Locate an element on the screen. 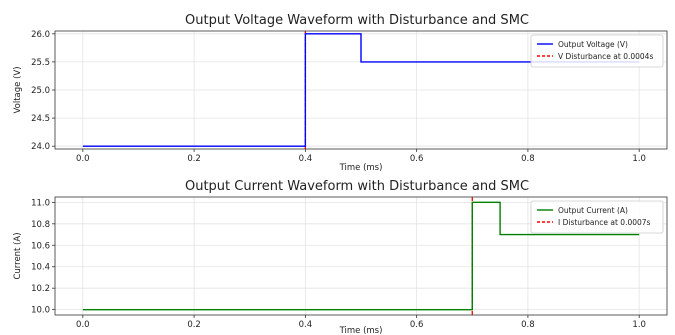  legend-label: Output Voltage (V) is located at coordinates (593, 44).